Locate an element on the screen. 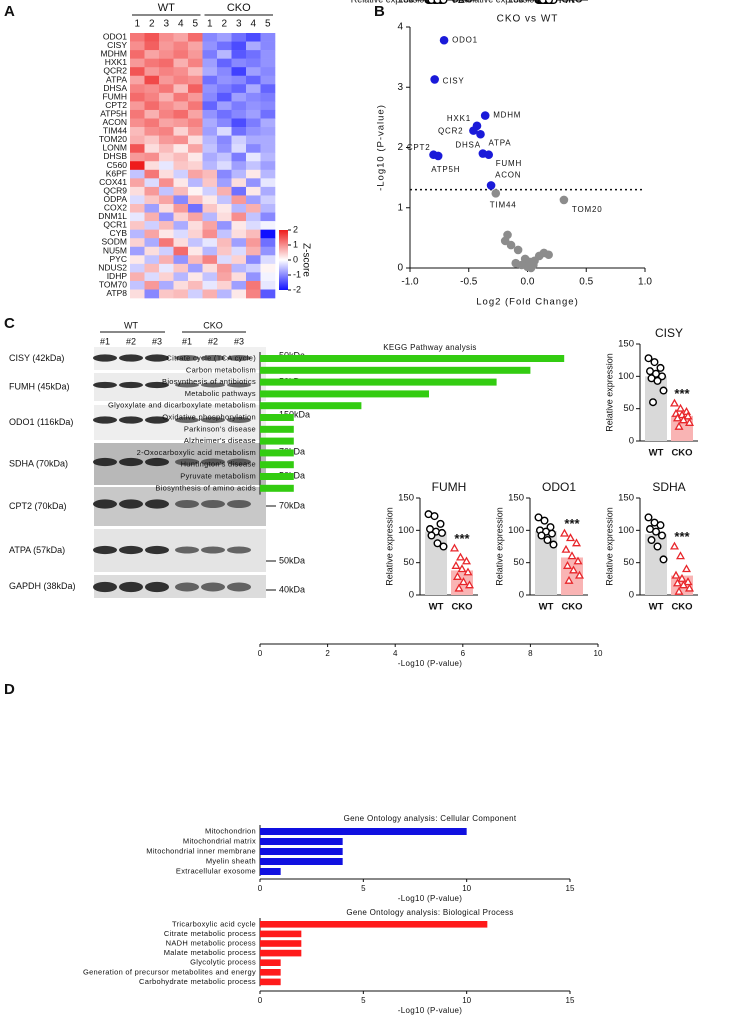  group-label: CKO is located at coordinates (239, 8).